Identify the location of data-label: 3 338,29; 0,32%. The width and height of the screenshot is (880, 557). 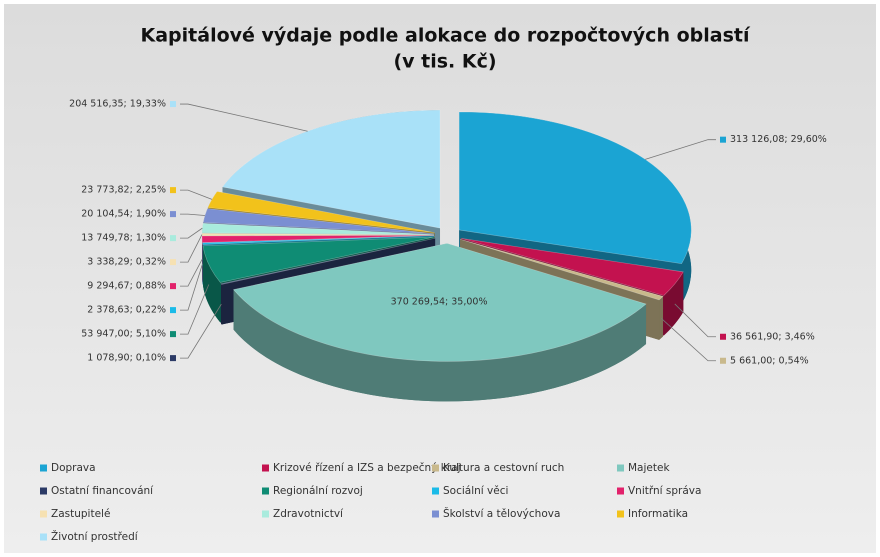
(126, 262).